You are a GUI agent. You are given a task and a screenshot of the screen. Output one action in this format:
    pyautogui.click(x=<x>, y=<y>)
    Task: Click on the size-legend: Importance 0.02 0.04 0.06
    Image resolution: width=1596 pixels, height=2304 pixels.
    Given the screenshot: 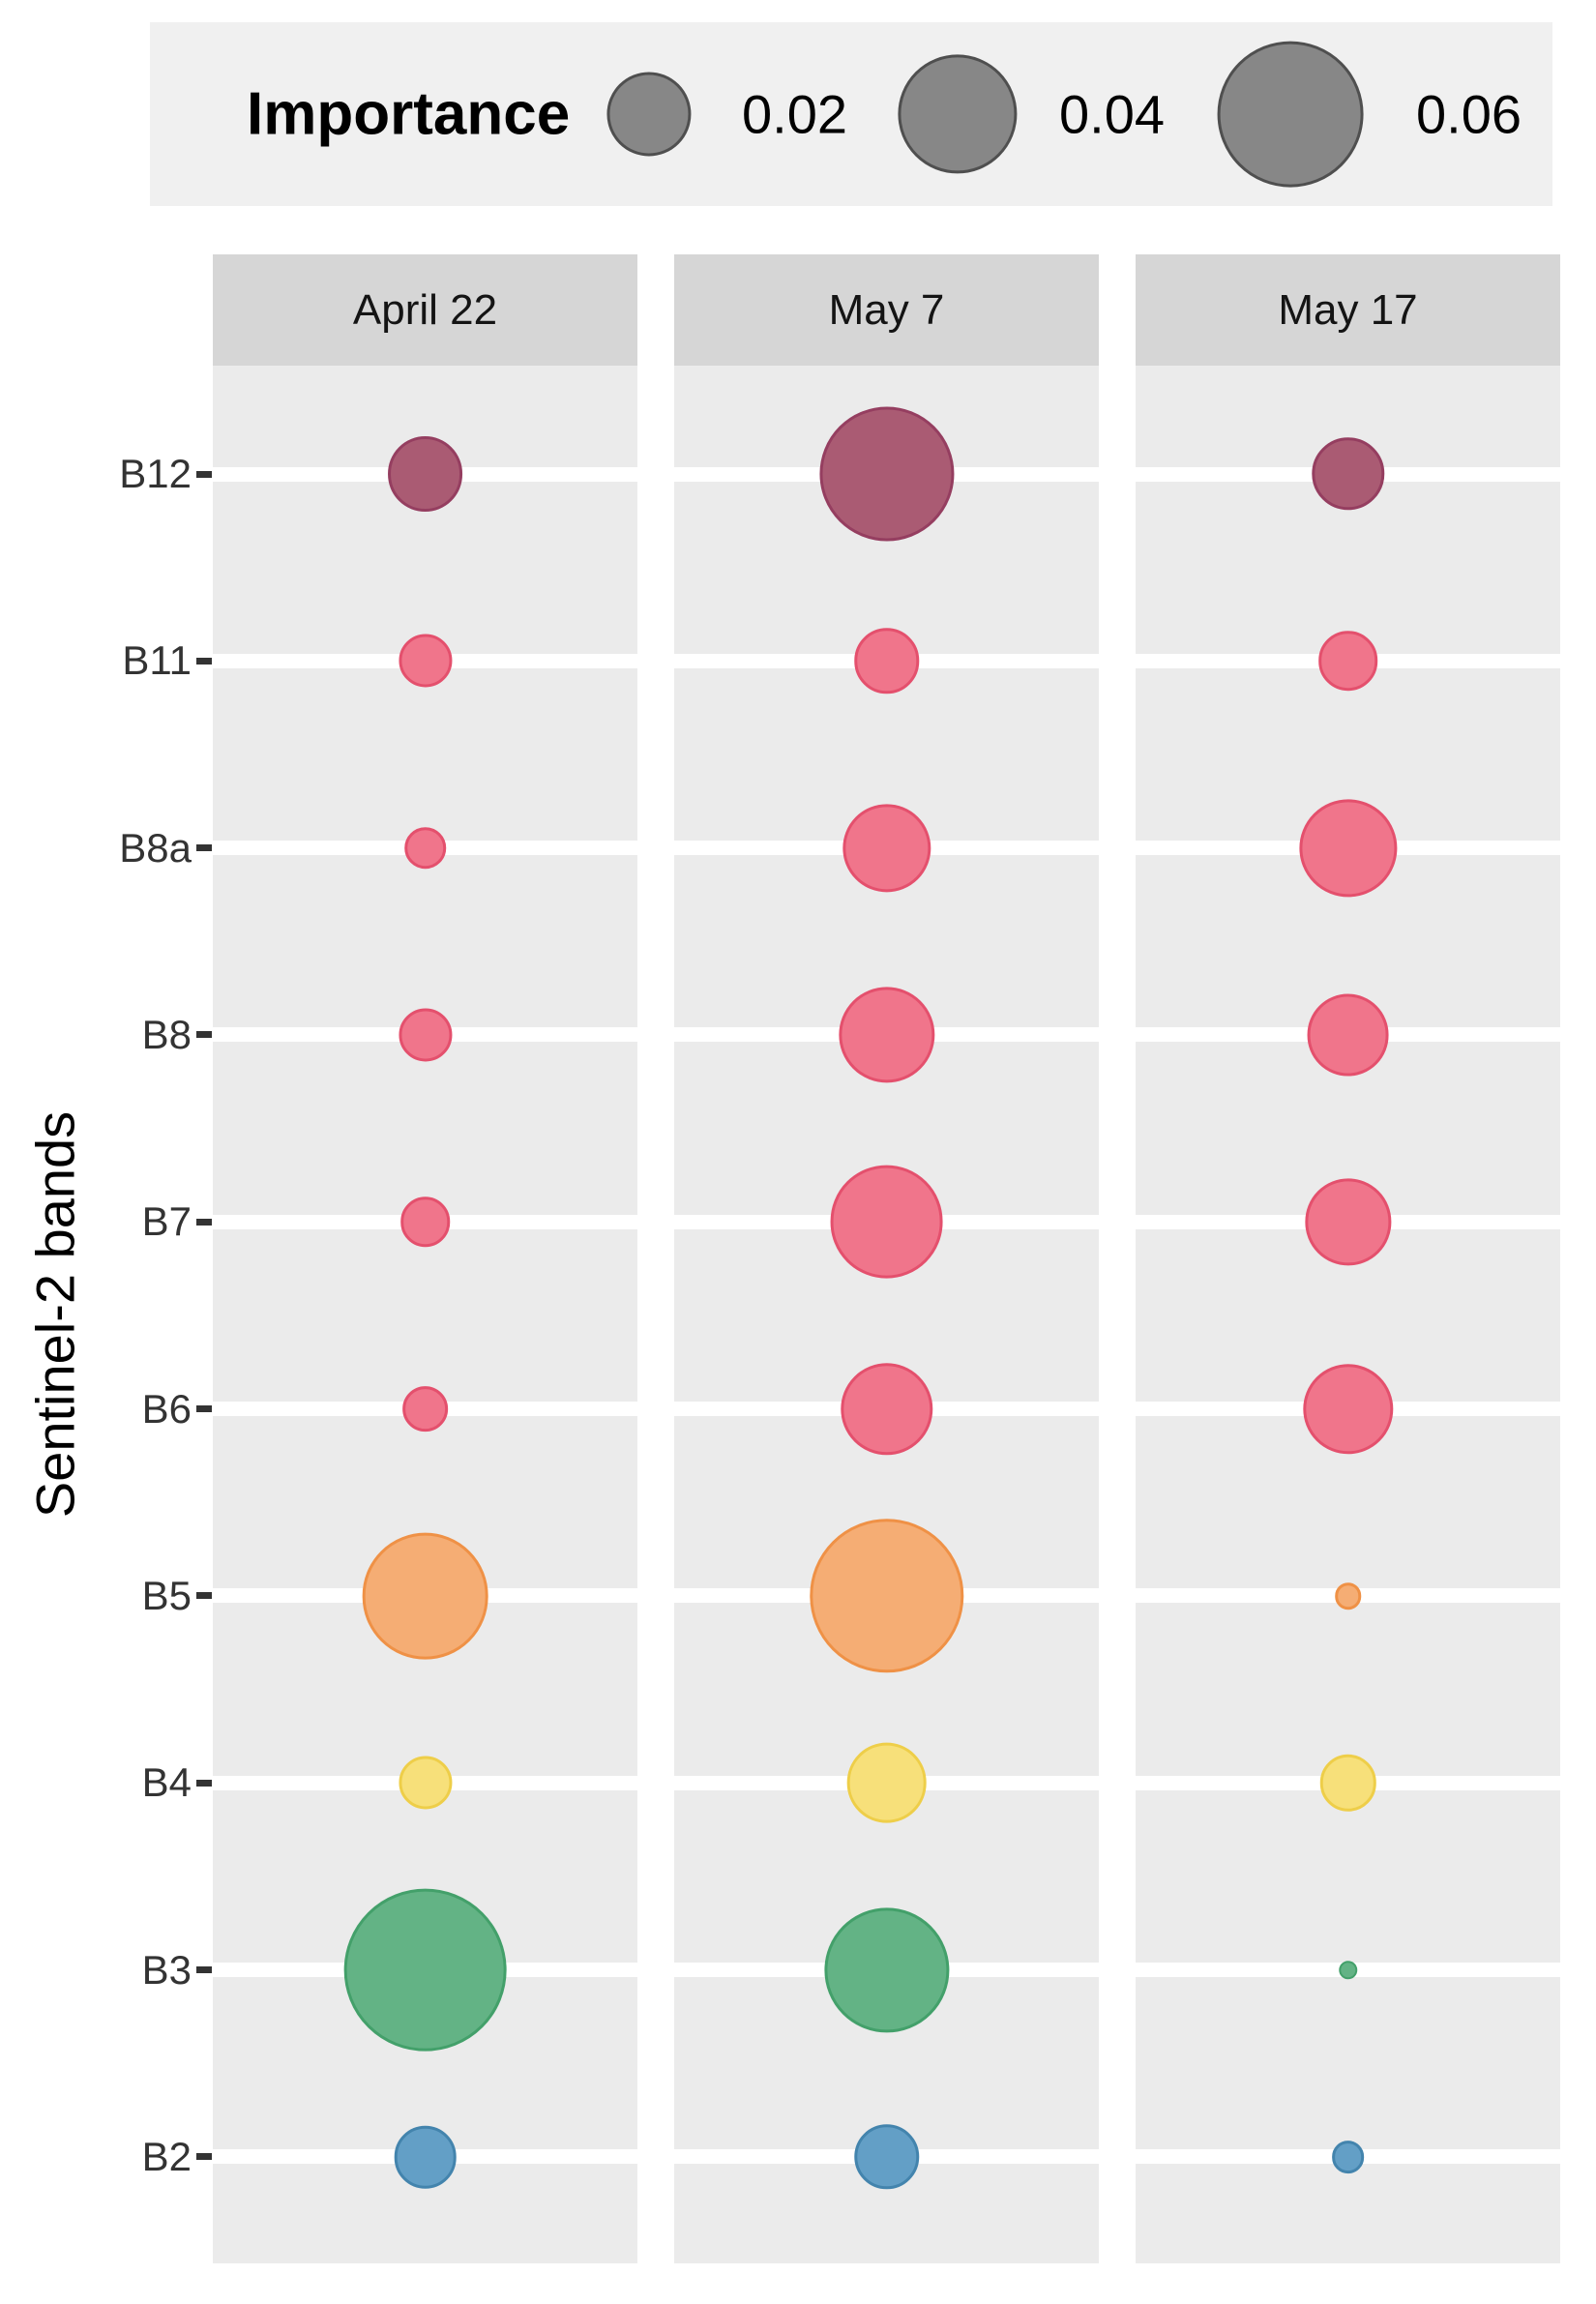 What is the action you would take?
    pyautogui.click(x=851, y=114)
    